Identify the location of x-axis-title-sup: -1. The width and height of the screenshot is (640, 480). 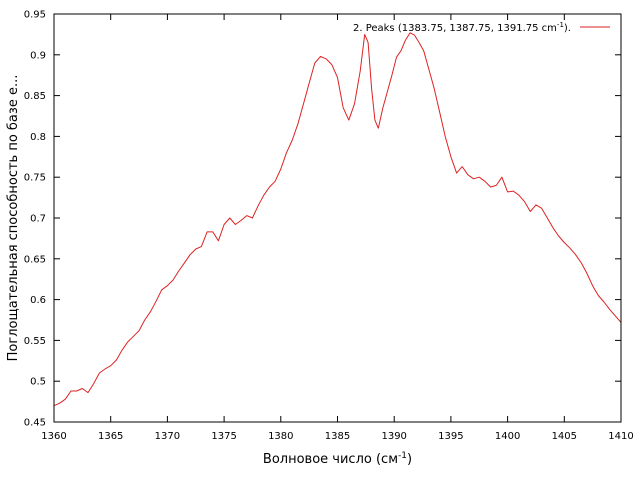
(402, 456).